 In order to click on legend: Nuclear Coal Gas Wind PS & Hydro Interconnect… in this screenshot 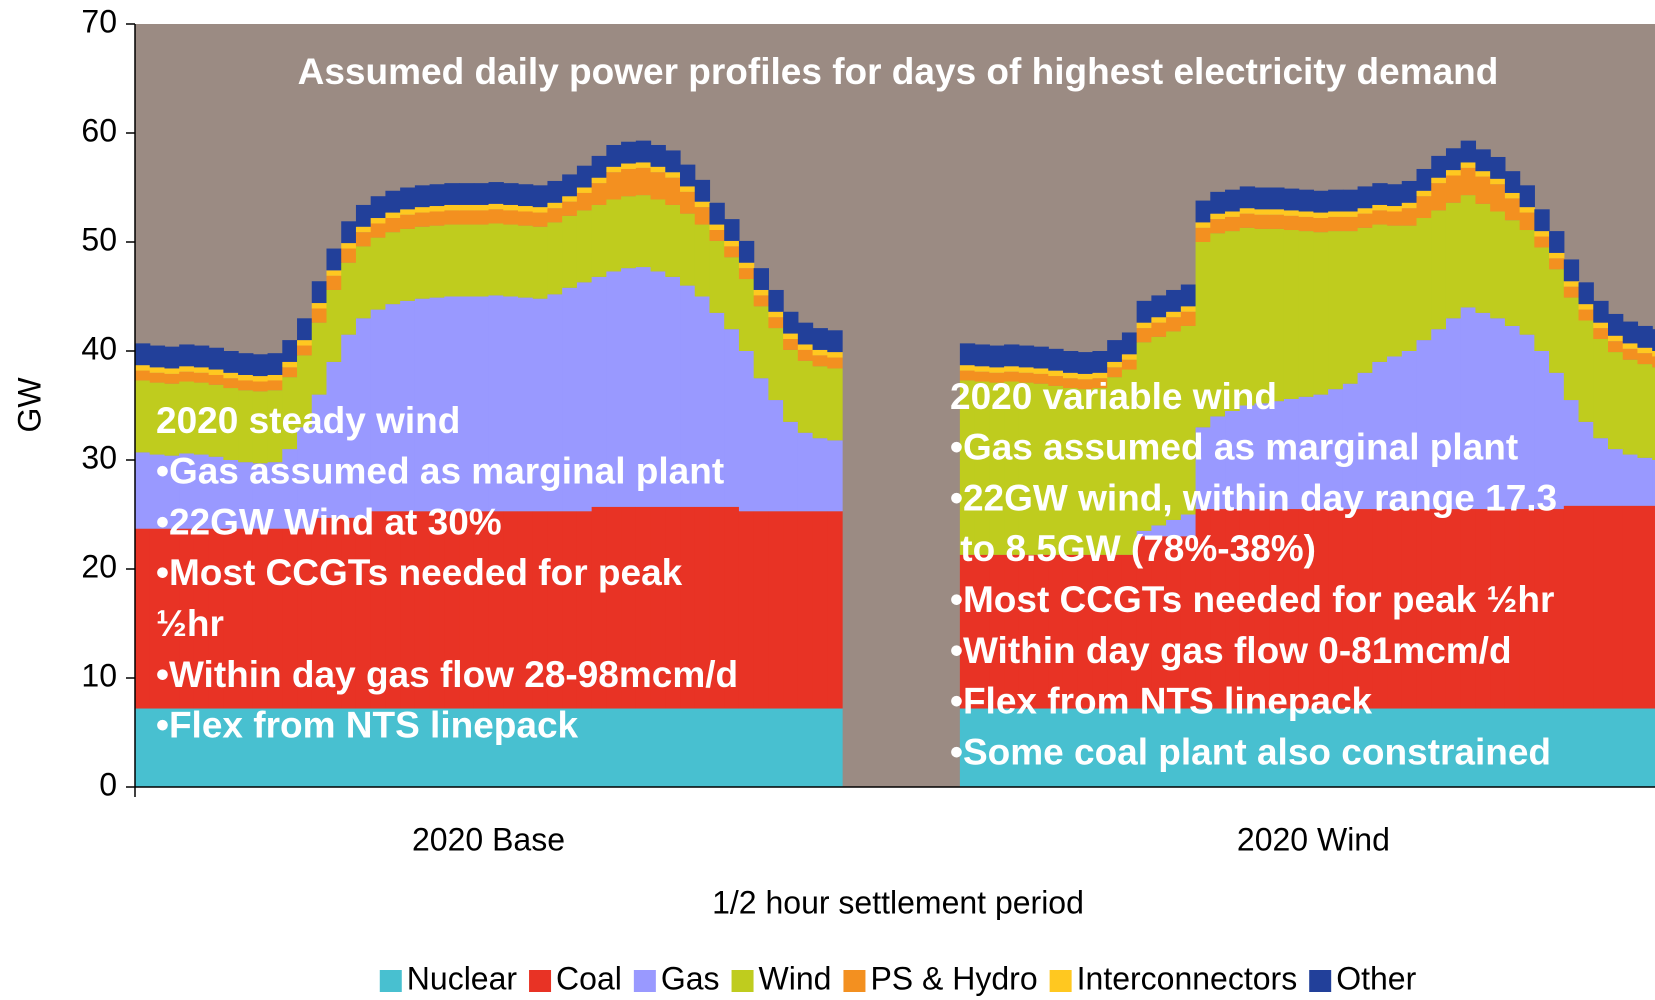, I will do `click(898, 978)`.